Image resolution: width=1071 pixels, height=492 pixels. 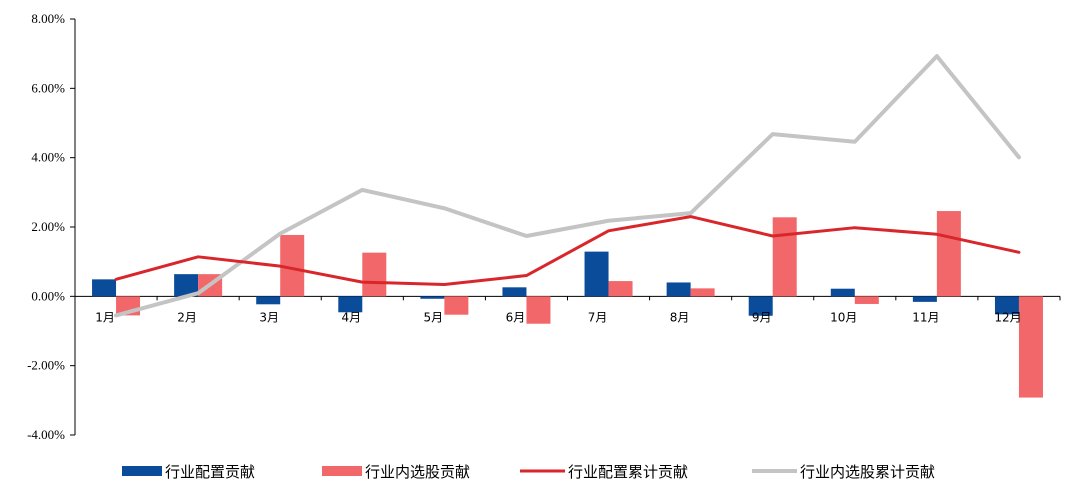 What do you see at coordinates (867, 472) in the screenshot?
I see `legend-label: 行业内选股累计贡献` at bounding box center [867, 472].